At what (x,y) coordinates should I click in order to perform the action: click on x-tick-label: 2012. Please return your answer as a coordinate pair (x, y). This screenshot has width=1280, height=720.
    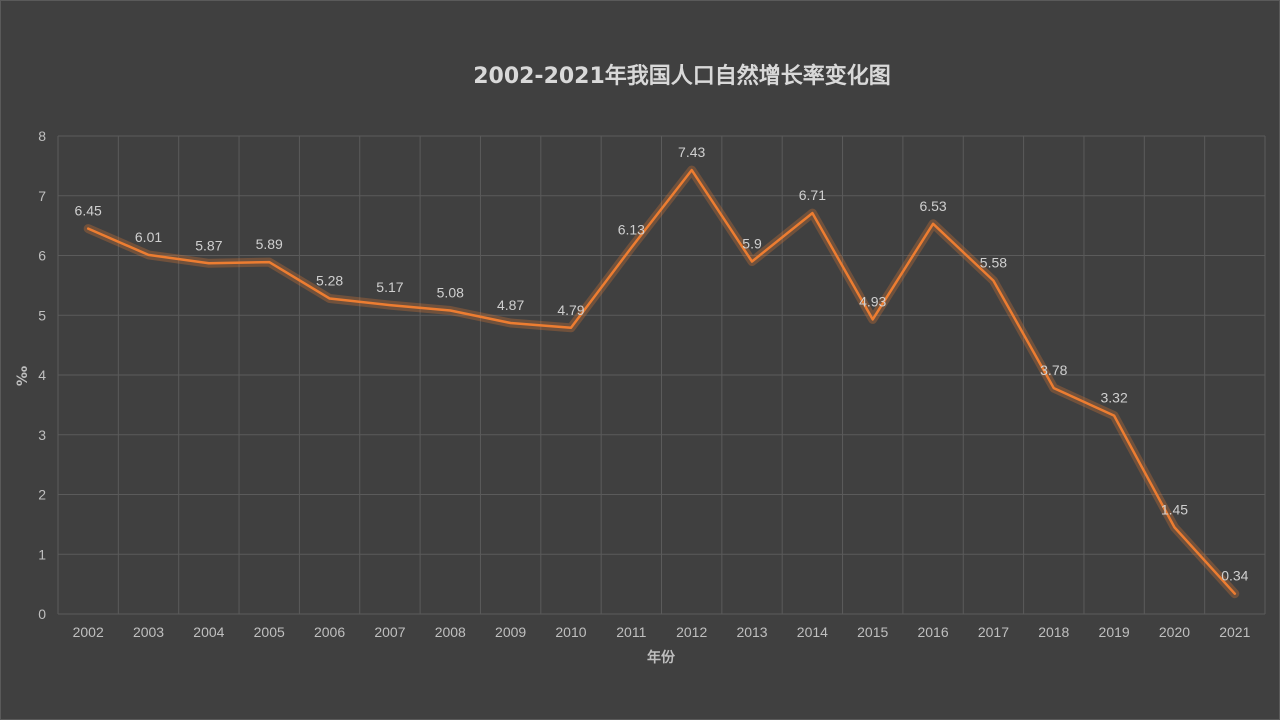
    Looking at the image, I should click on (691, 632).